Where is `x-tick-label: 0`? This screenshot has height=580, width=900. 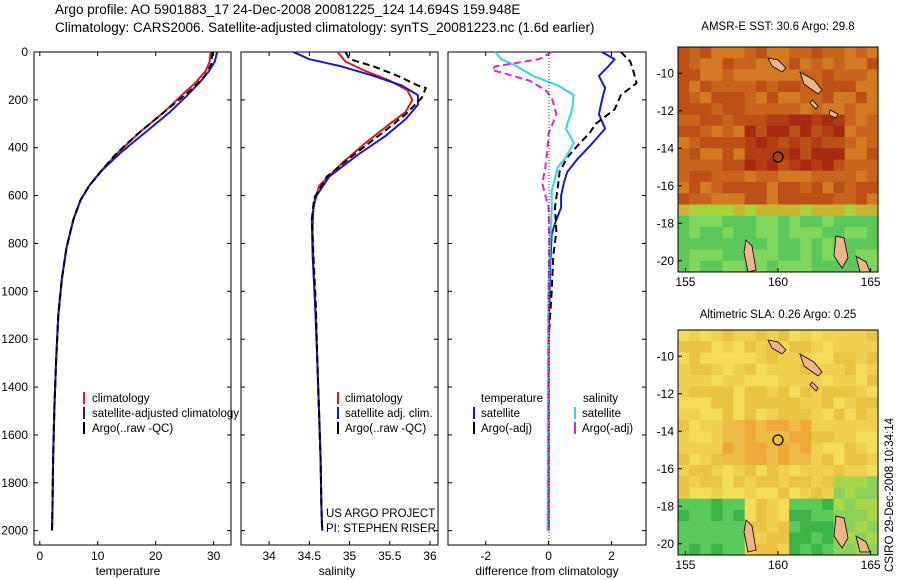
x-tick-label: 0 is located at coordinates (39, 556).